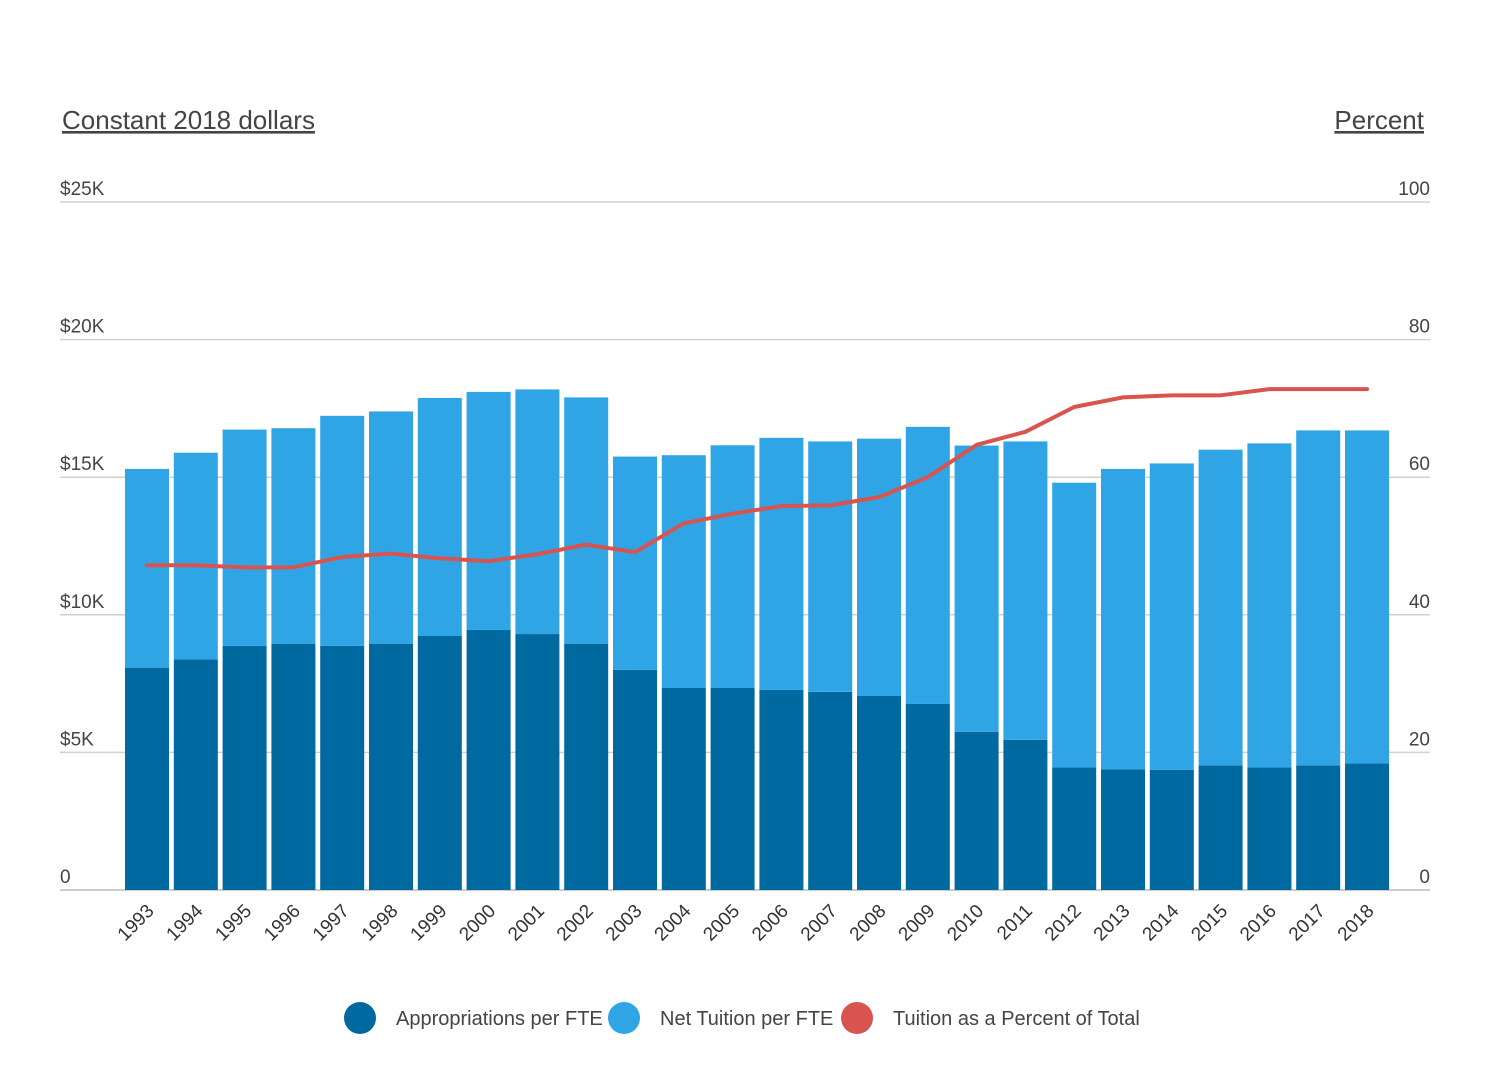 Image resolution: width=1500 pixels, height=1080 pixels. I want to click on right-tick-label: 40, so click(1419, 602).